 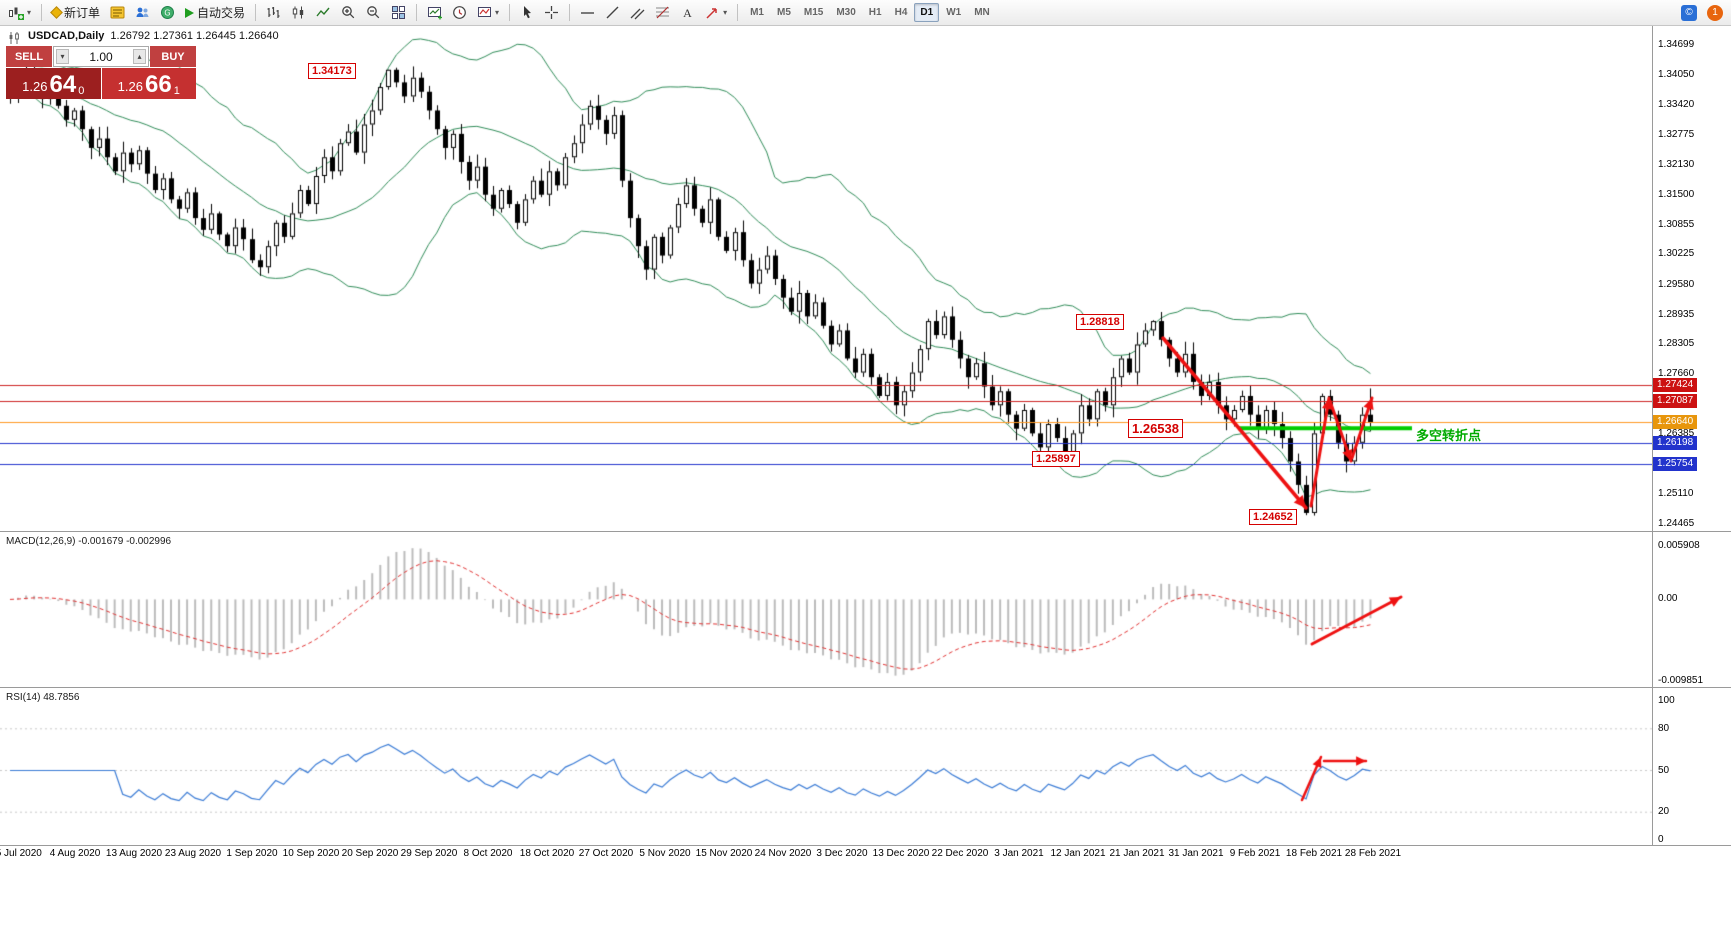 I want to click on rsi-label: RSI(14) 48.7856, so click(x=43, y=697).